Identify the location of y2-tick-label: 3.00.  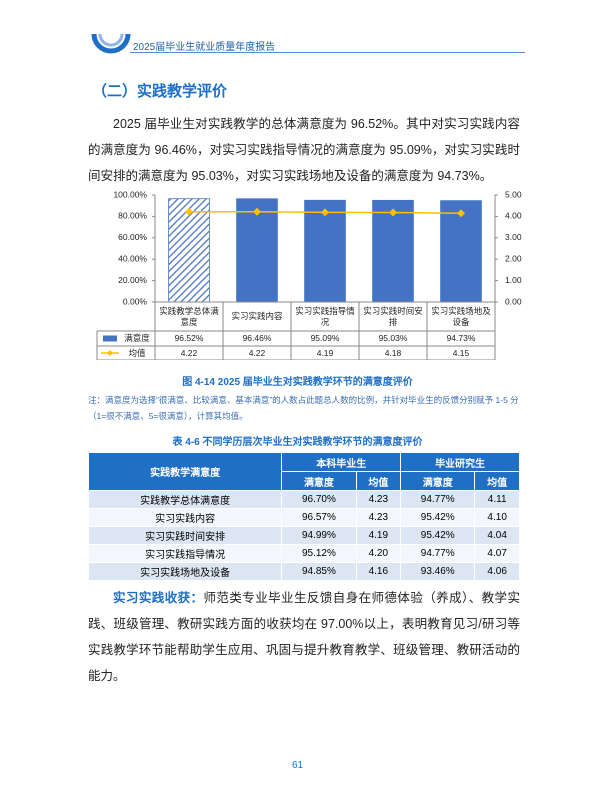
(513, 237).